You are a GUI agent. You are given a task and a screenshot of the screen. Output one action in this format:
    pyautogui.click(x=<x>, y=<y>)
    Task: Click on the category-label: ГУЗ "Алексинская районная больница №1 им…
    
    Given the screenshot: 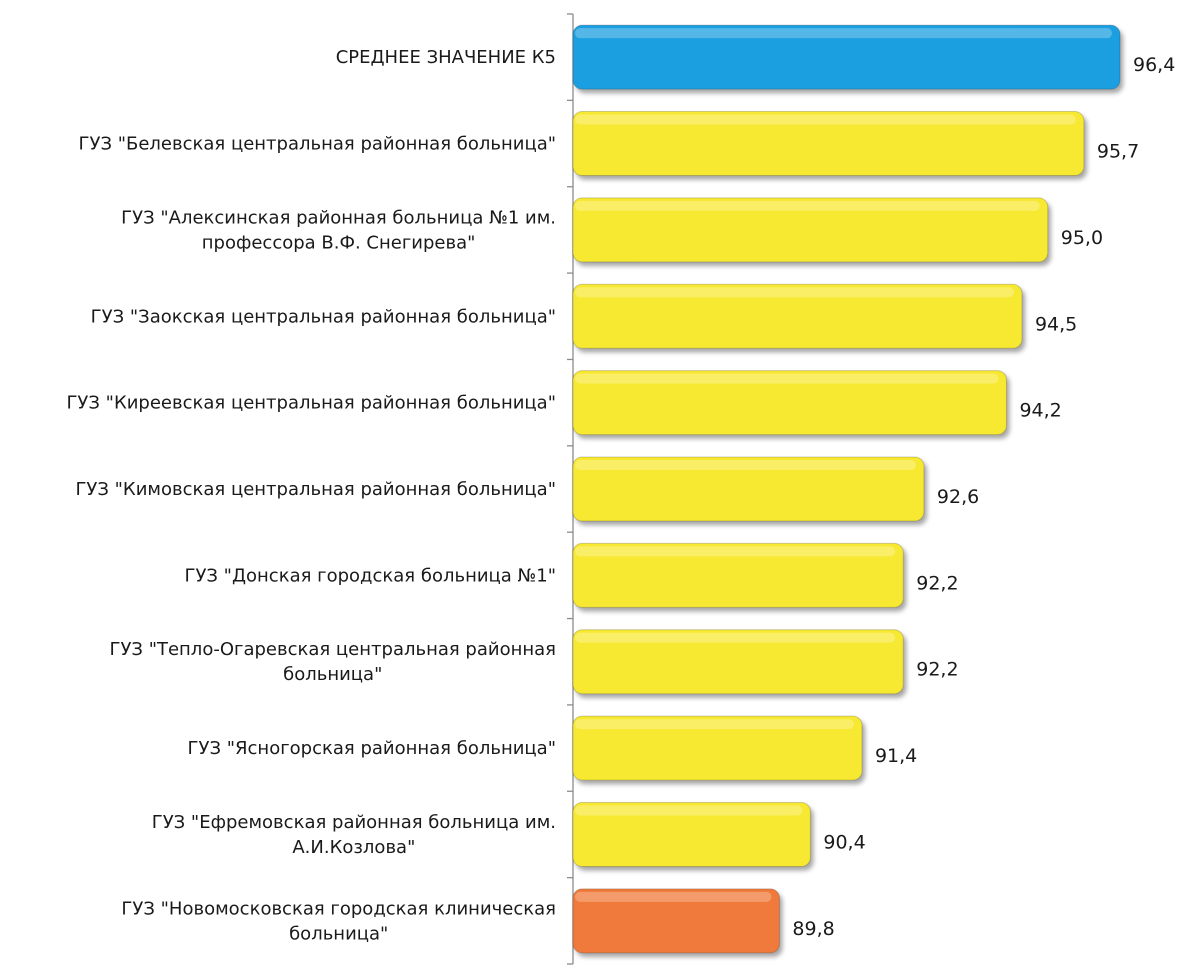 What is the action you would take?
    pyautogui.click(x=338, y=217)
    